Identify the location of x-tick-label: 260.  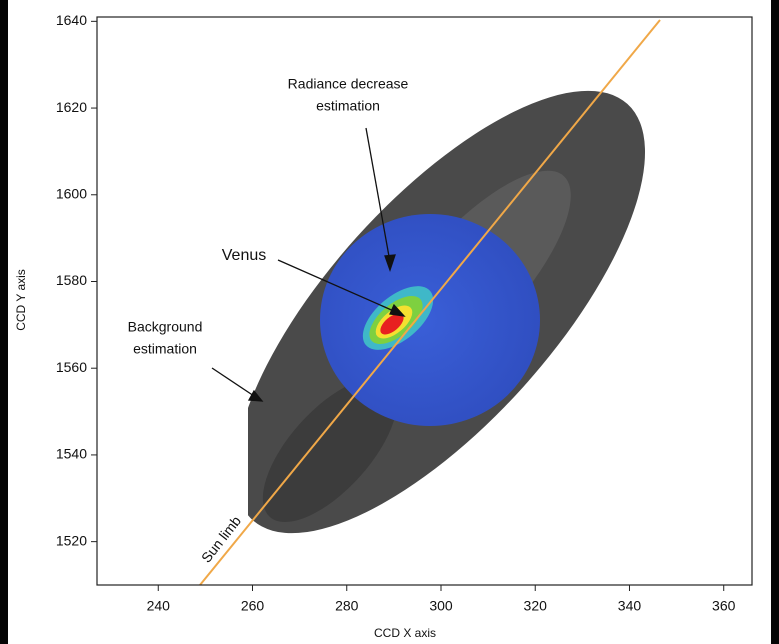
(253, 606).